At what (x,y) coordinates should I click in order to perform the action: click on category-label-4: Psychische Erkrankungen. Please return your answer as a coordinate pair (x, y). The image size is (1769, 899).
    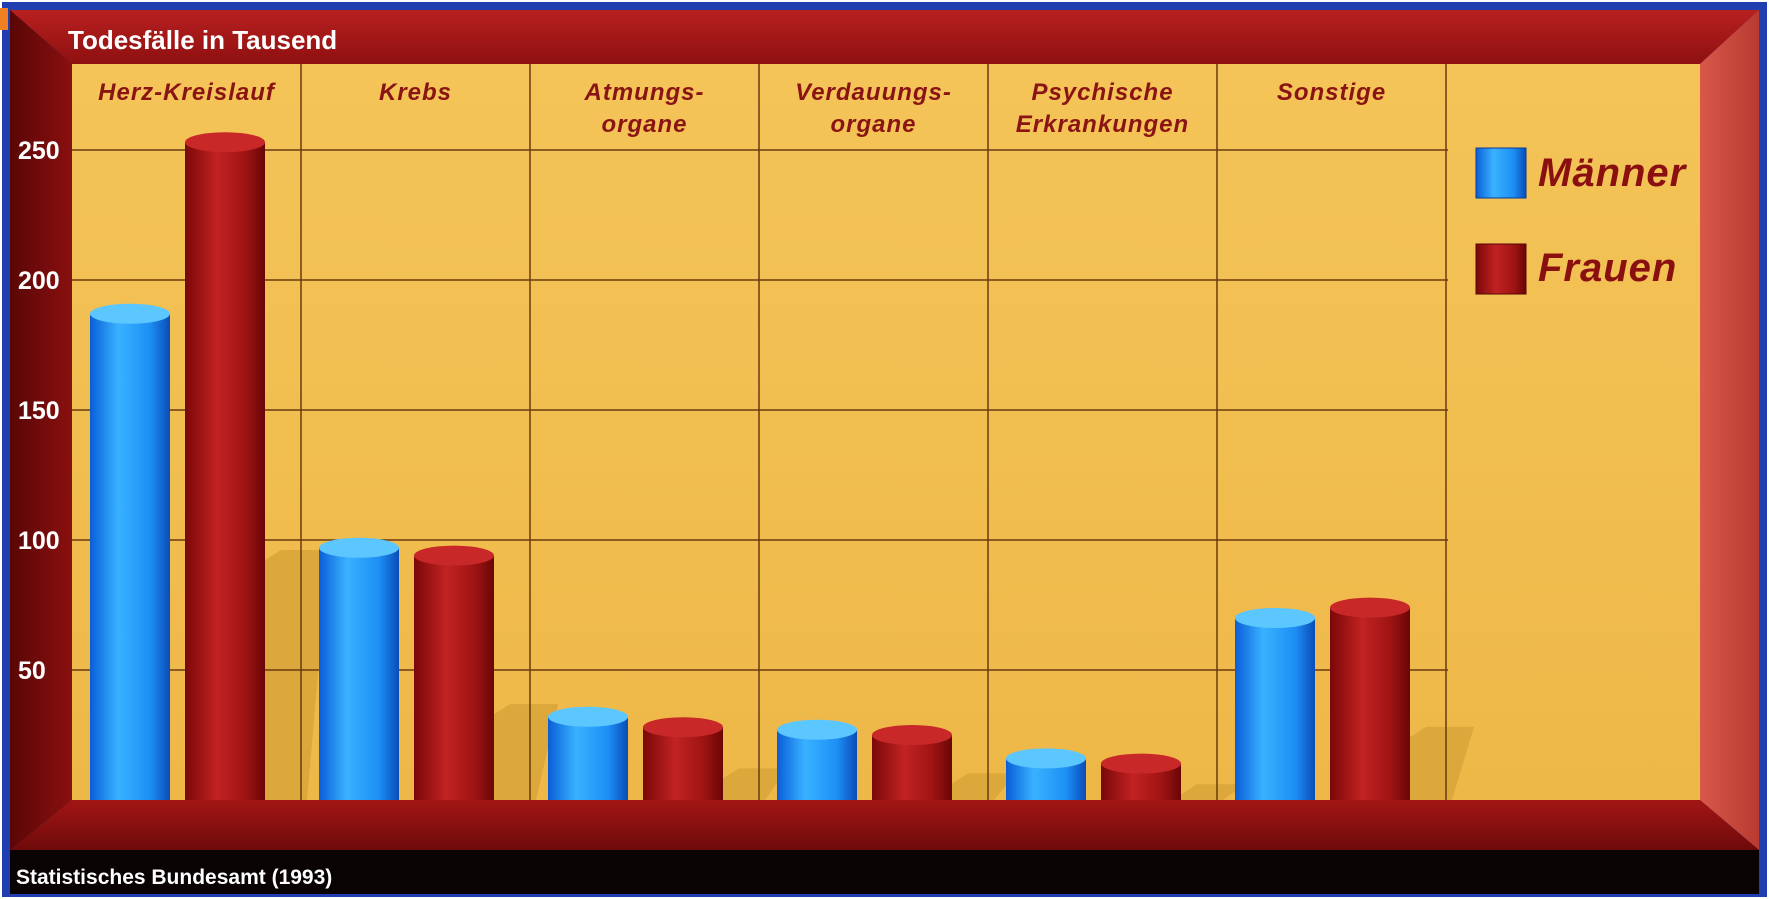
    Looking at the image, I should click on (1102, 108).